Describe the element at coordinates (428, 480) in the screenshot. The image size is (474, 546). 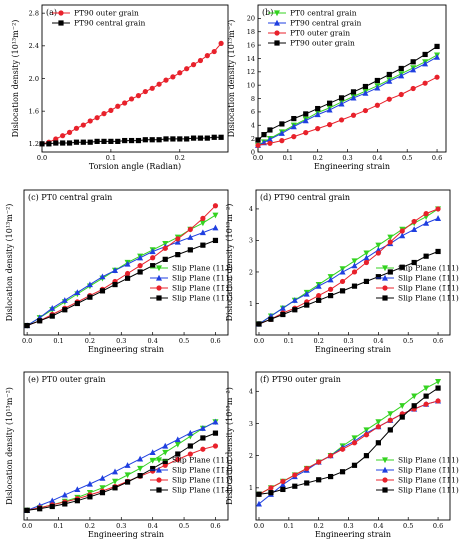
I see `legend-entry: Slip Plane (1̄1̄1)` at that location.